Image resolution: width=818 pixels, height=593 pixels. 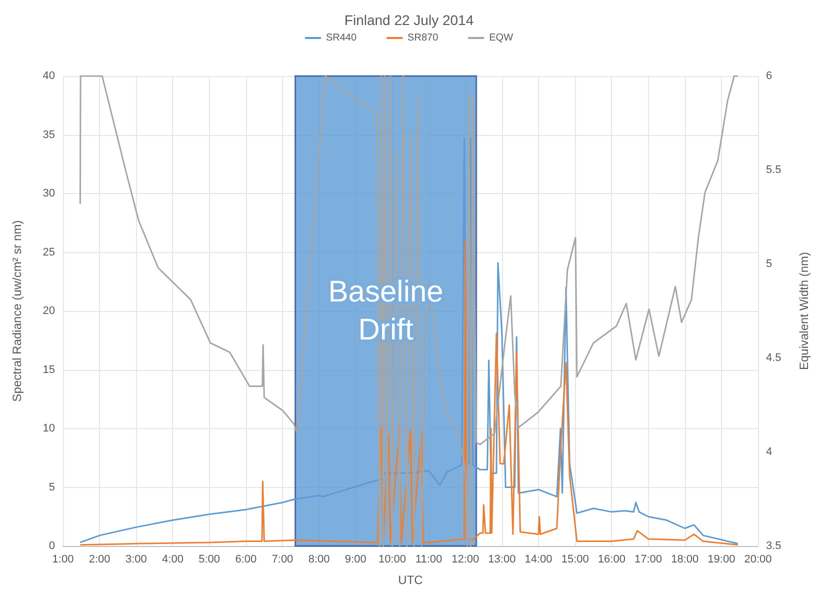 What do you see at coordinates (722, 560) in the screenshot?
I see `x-tick-label: 19:00` at bounding box center [722, 560].